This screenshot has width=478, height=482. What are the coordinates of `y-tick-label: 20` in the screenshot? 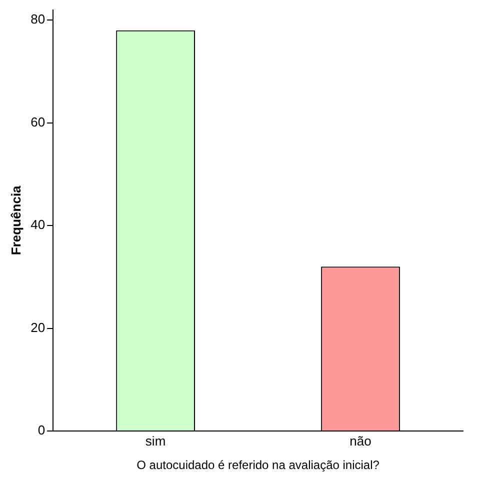 It's located at (38, 327).